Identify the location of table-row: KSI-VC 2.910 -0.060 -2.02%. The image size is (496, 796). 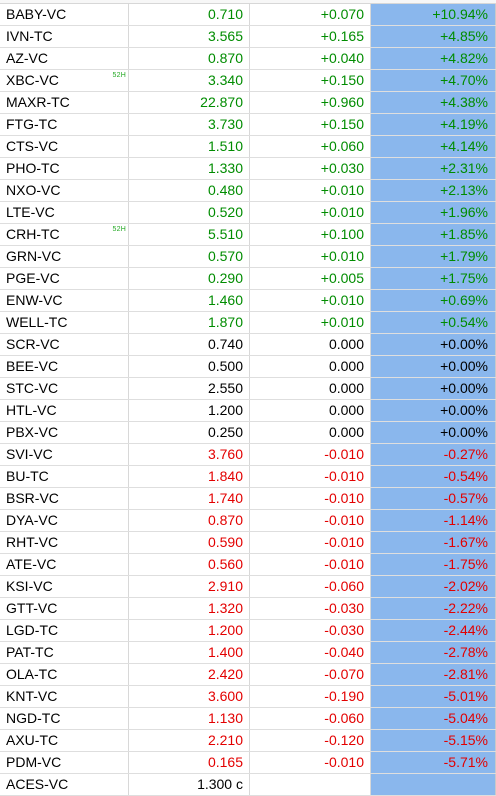
(248, 587).